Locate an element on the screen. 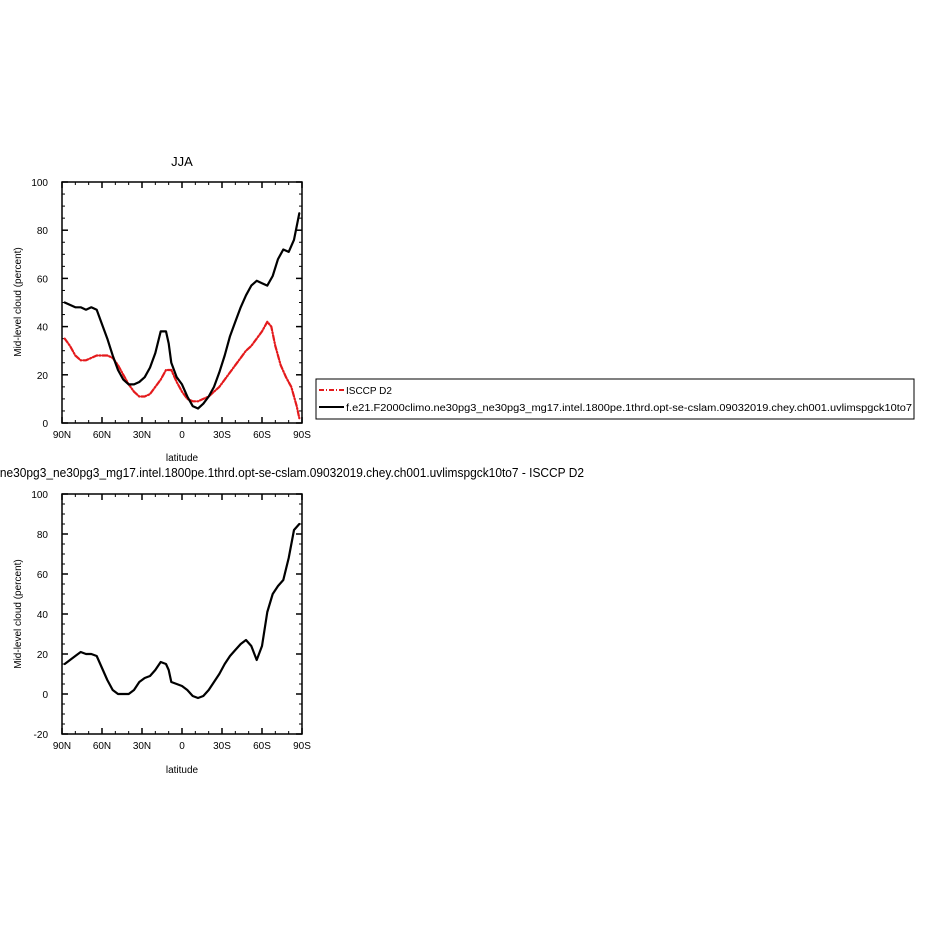  bottom-plot-frame is located at coordinates (182, 614).